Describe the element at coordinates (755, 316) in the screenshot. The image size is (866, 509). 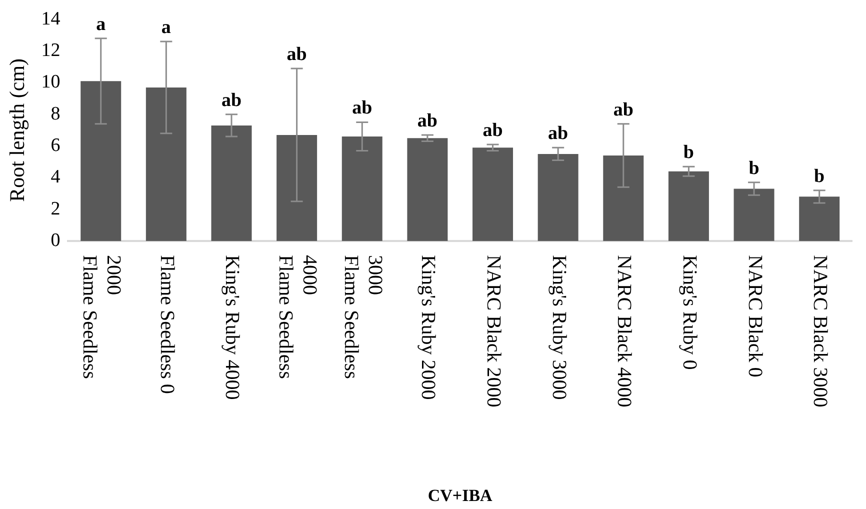
I see `x-tick-label: NARC Black 0` at that location.